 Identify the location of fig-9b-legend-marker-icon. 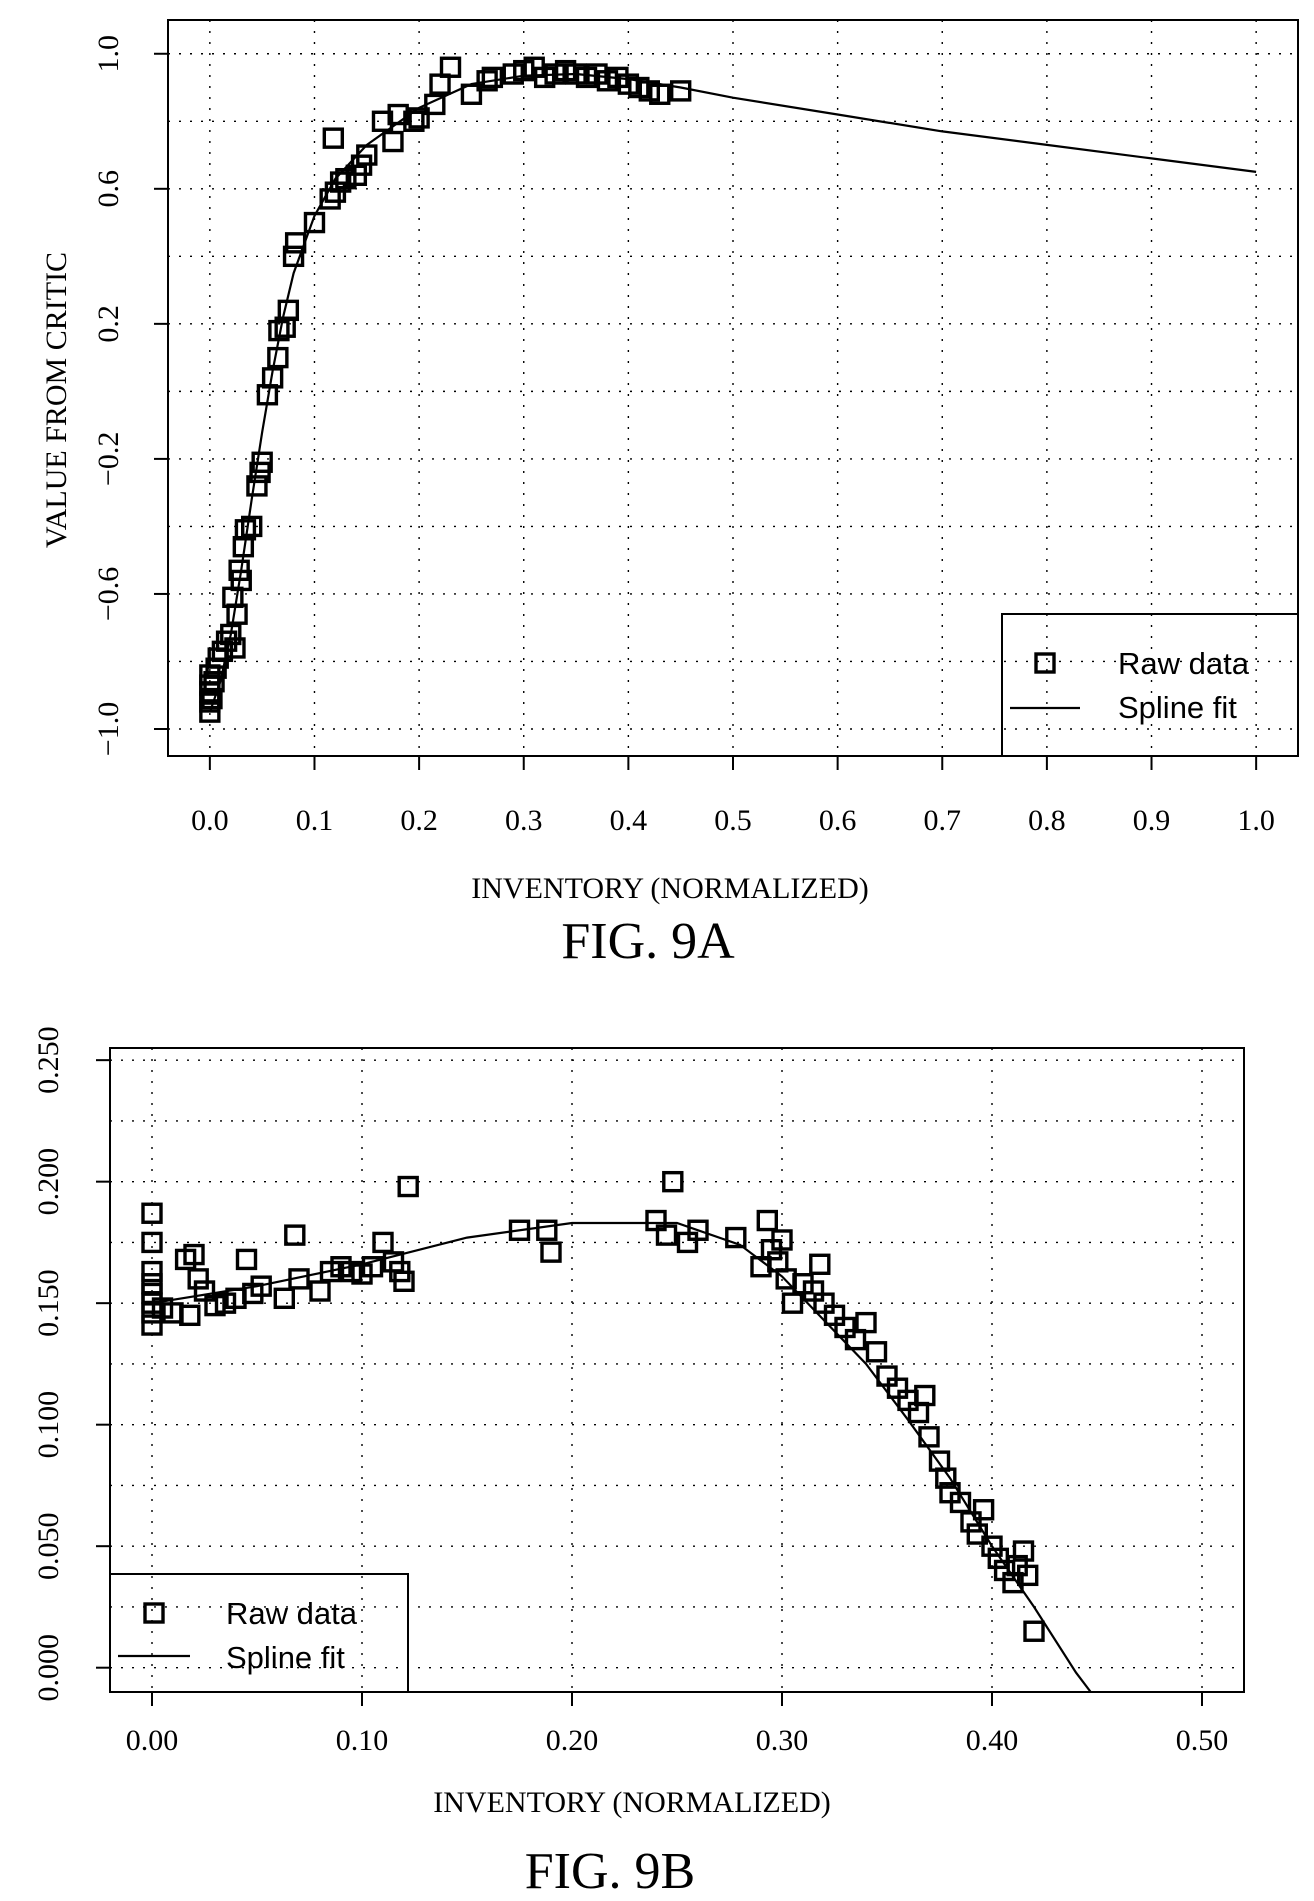
(154, 1613).